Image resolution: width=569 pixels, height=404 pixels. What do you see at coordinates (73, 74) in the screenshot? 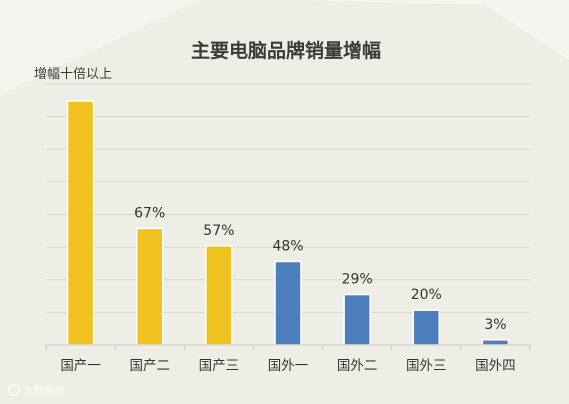
I see `chart-annotation: 增幅十倍以上` at bounding box center [73, 74].